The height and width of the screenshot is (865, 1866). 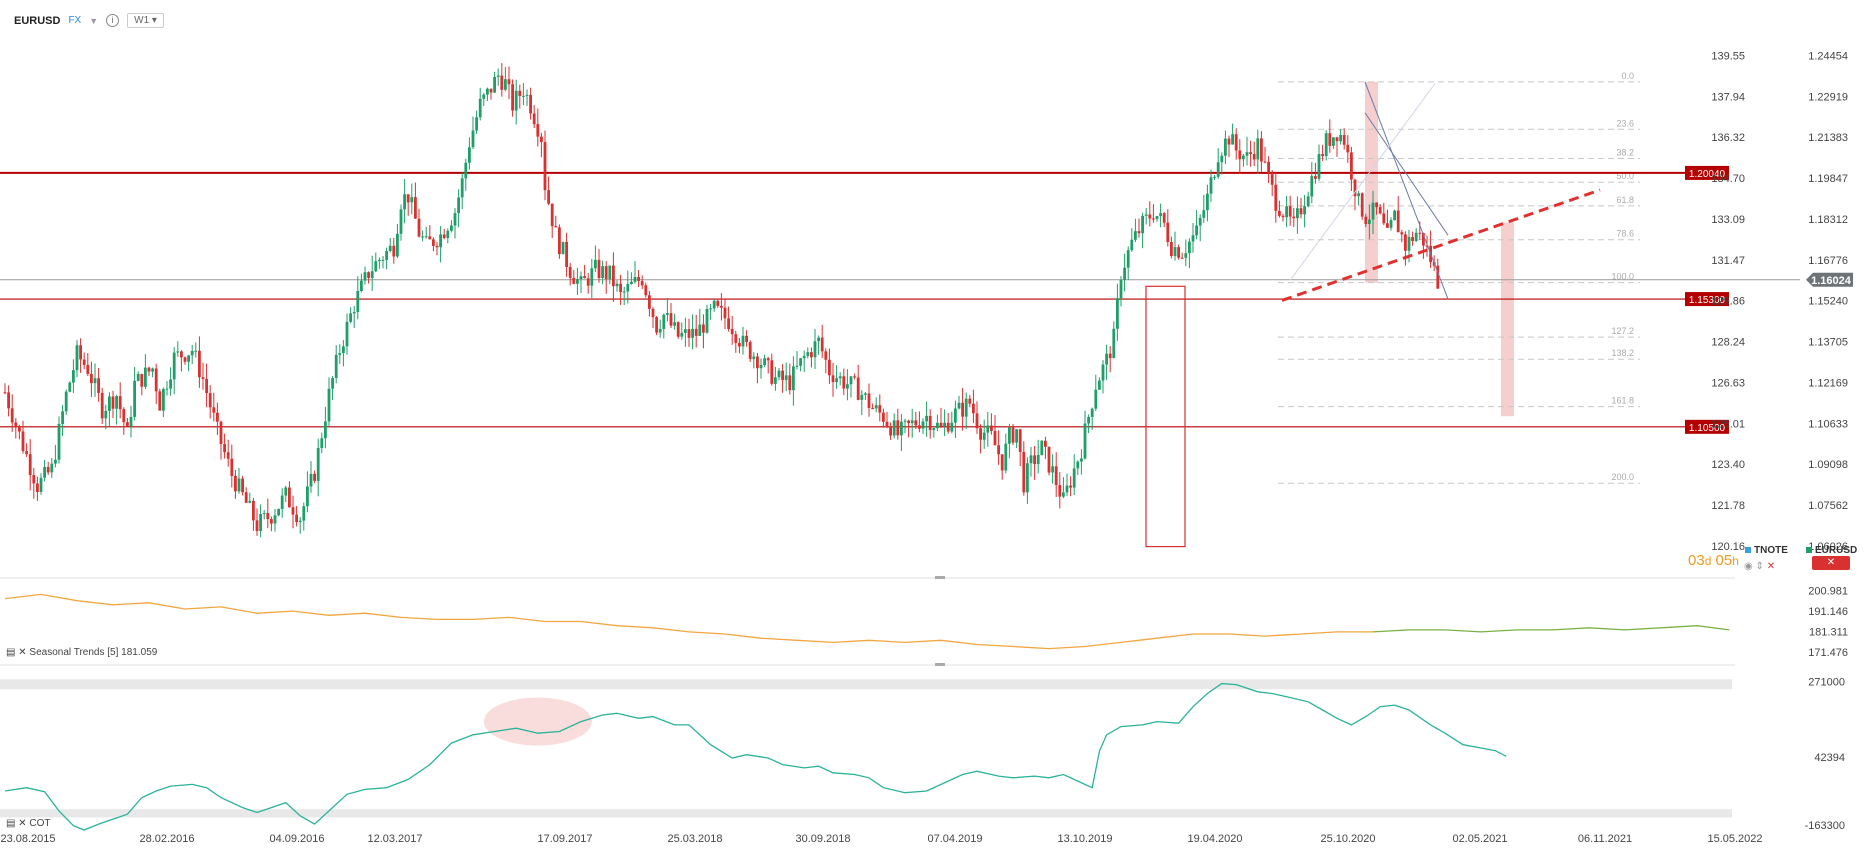 I want to click on legend-label-tnote: TNOTE, so click(x=1771, y=550).